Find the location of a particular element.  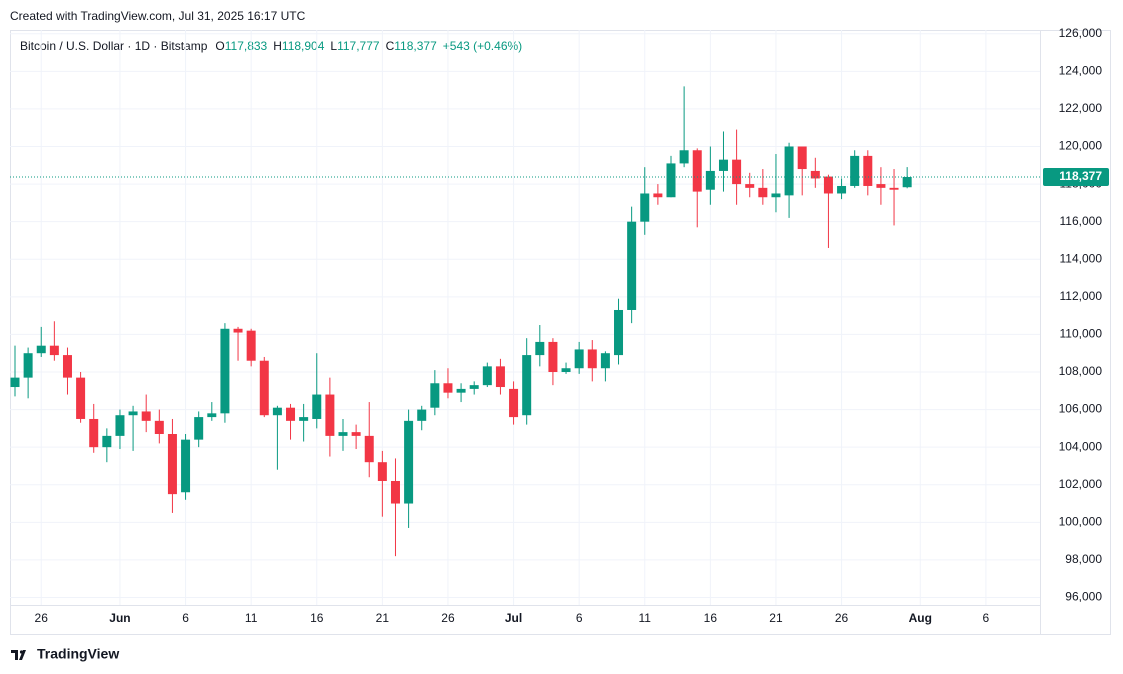

logo-dot is located at coordinates (21, 652).